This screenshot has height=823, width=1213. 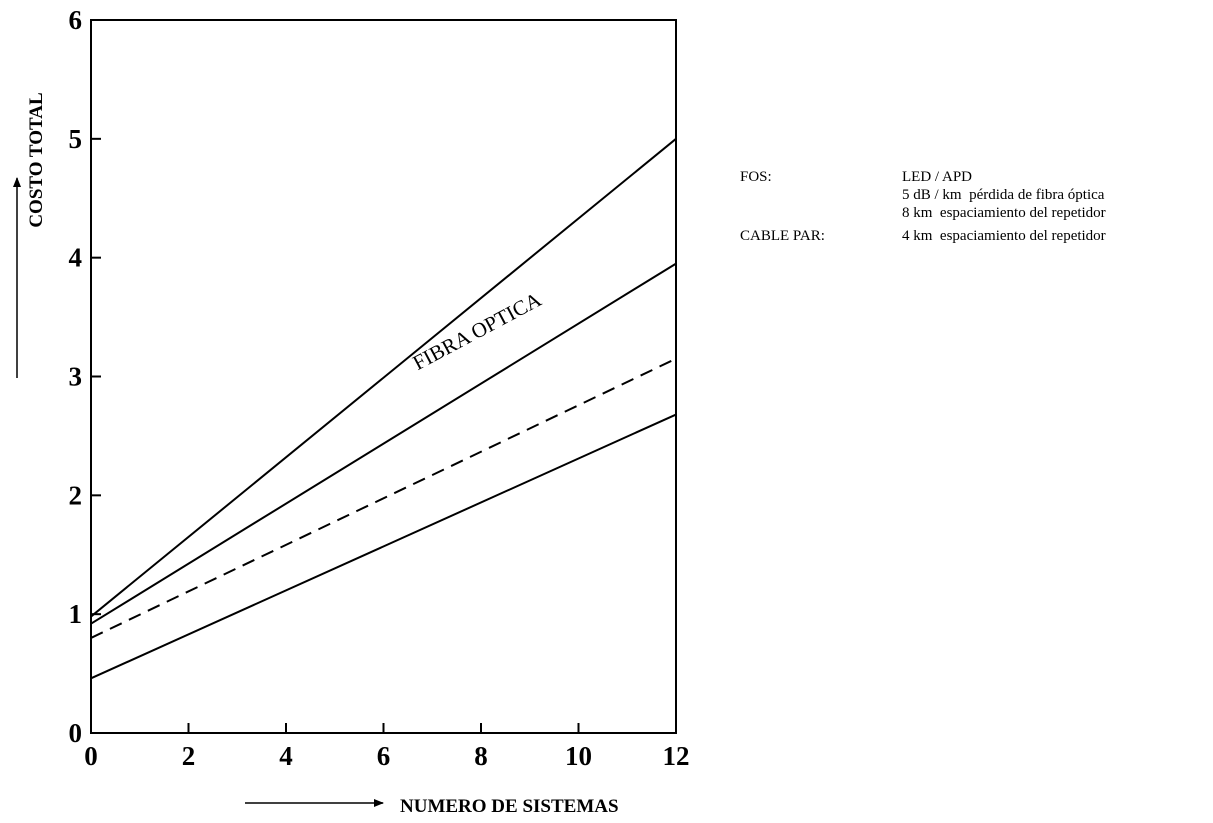 I want to click on legend-value: 8 km espaciamiento del repetidor, so click(x=1004, y=213).